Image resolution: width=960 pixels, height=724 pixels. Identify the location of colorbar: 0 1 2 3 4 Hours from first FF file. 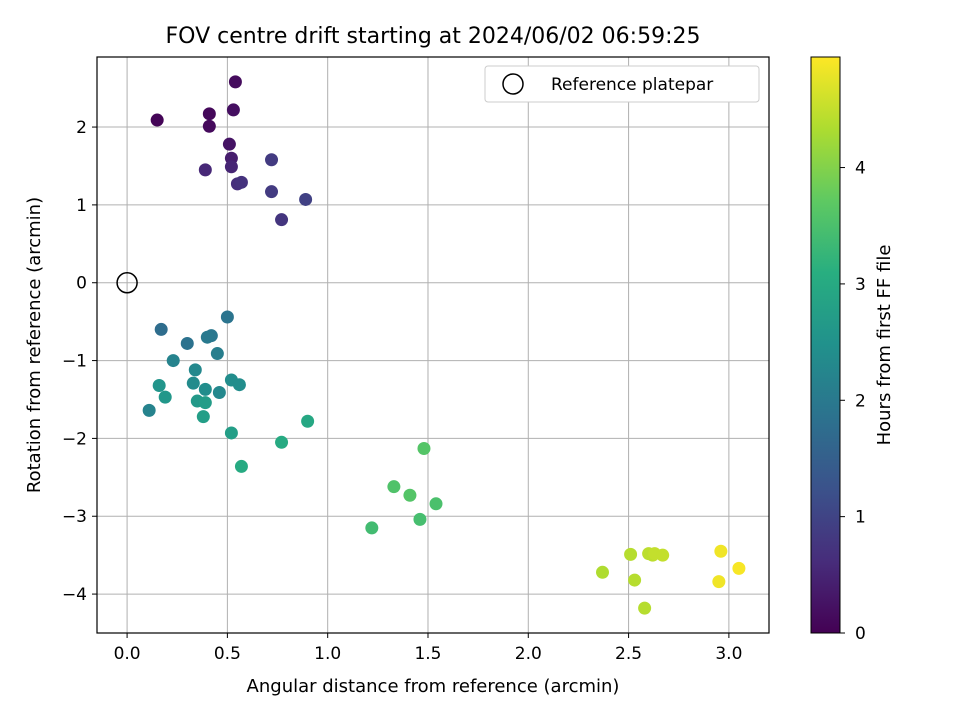
(852, 350).